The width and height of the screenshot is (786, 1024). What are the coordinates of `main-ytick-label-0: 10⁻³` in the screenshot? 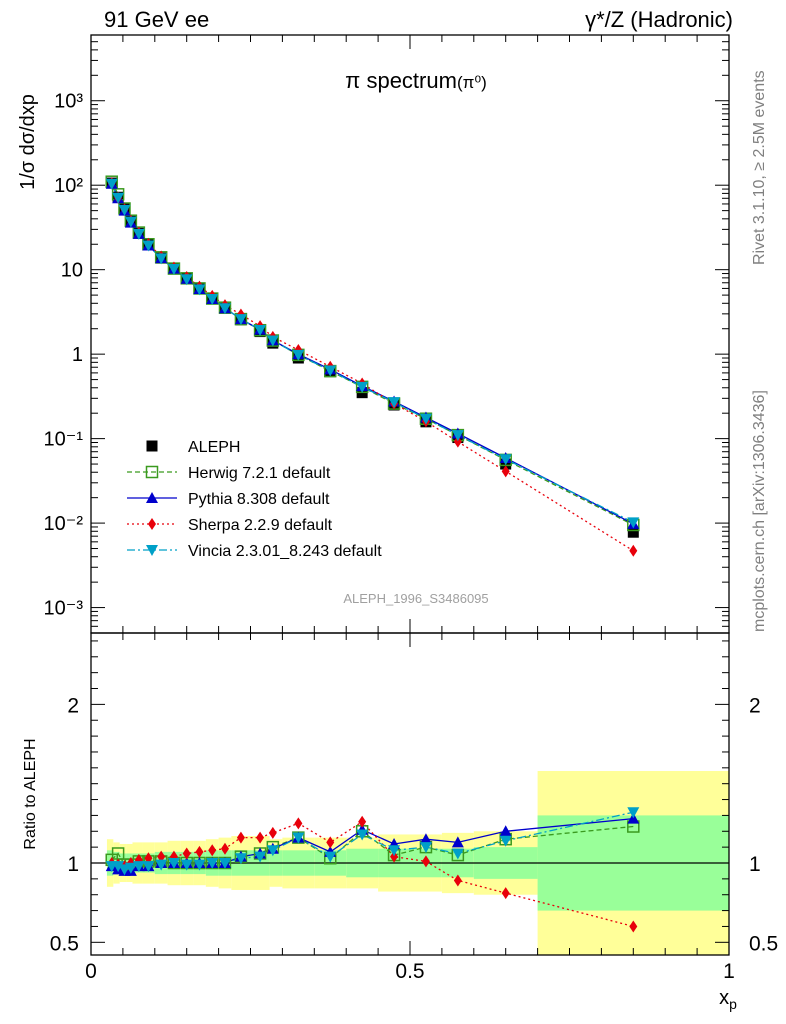 It's located at (64, 609).